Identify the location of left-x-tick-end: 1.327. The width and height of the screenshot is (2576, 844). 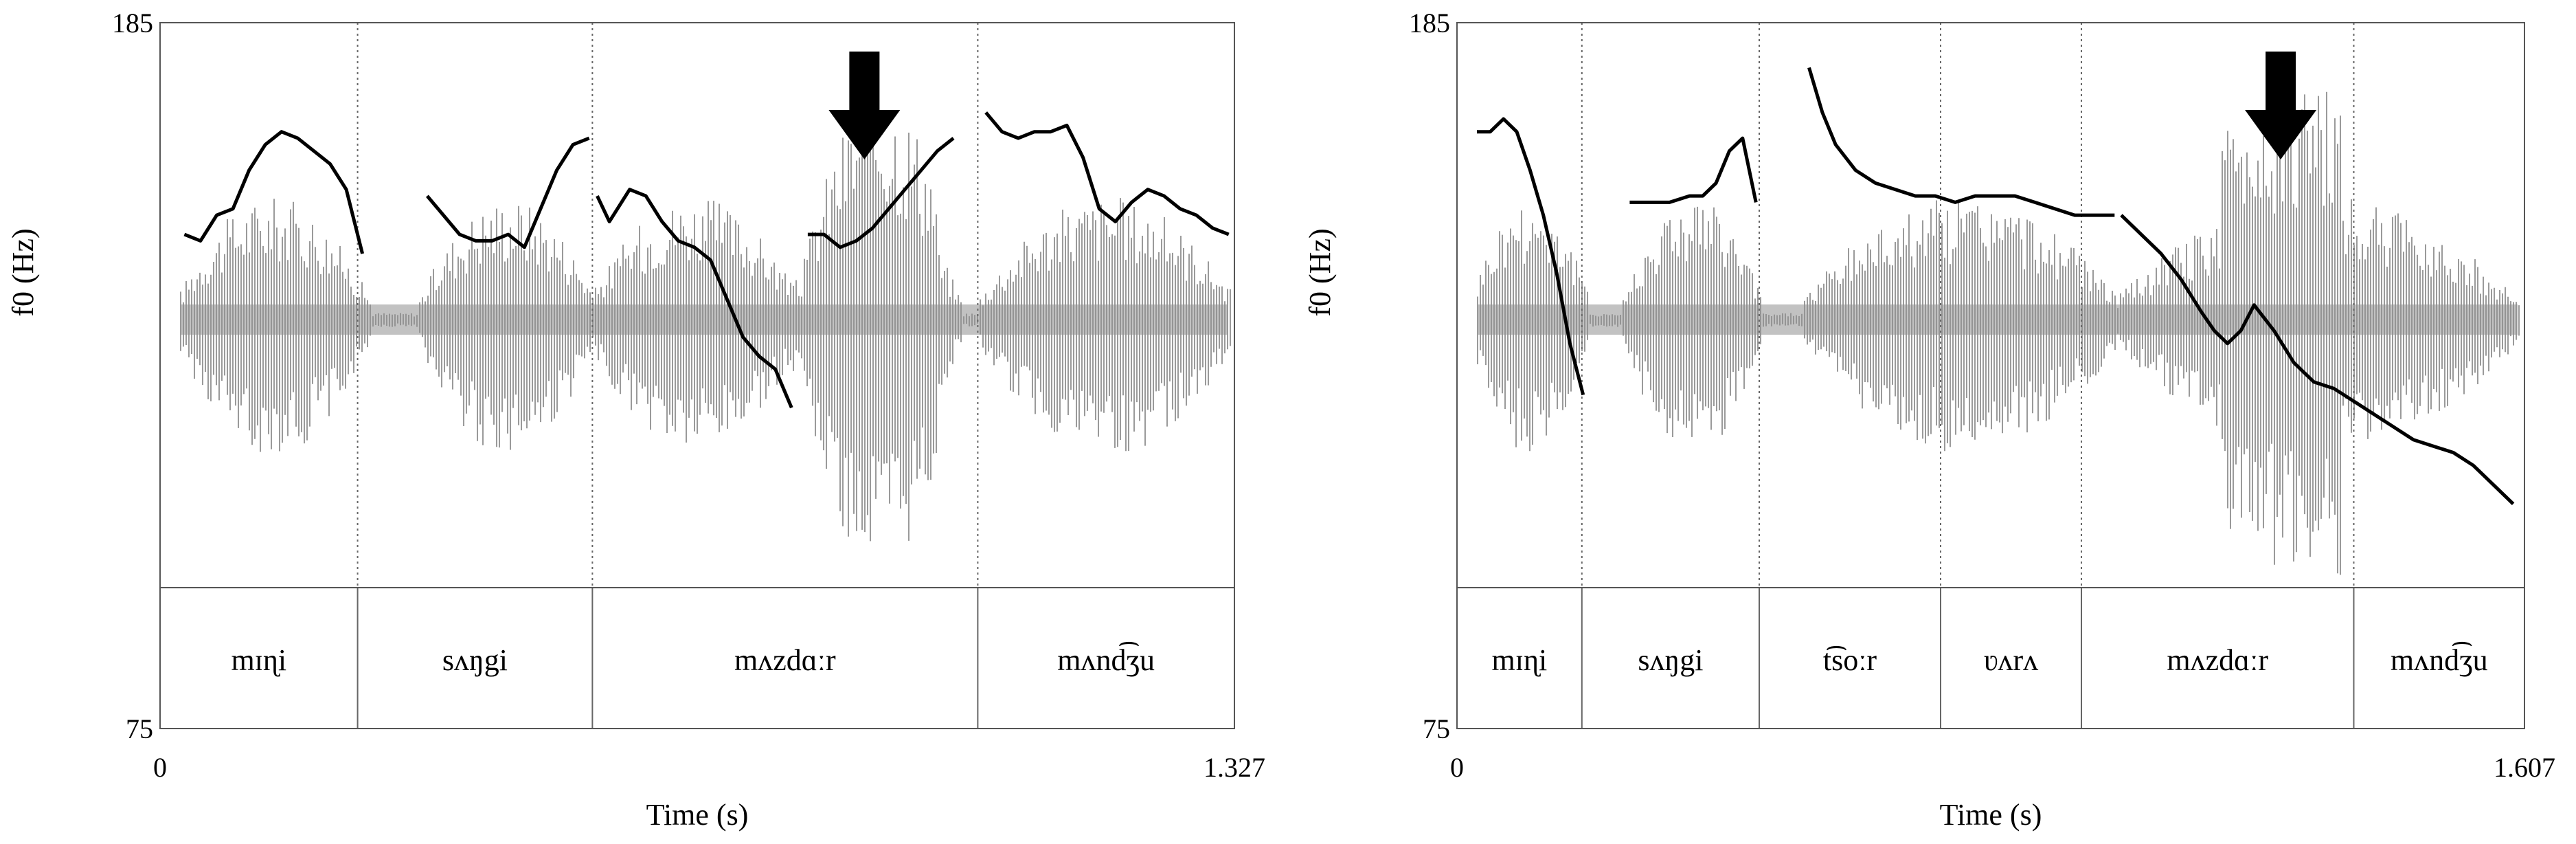
(1234, 767).